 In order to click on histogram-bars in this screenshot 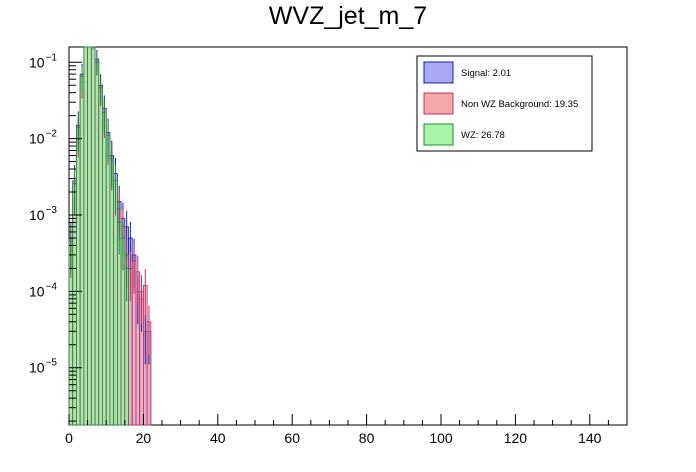, I will do `click(110, 236)`.